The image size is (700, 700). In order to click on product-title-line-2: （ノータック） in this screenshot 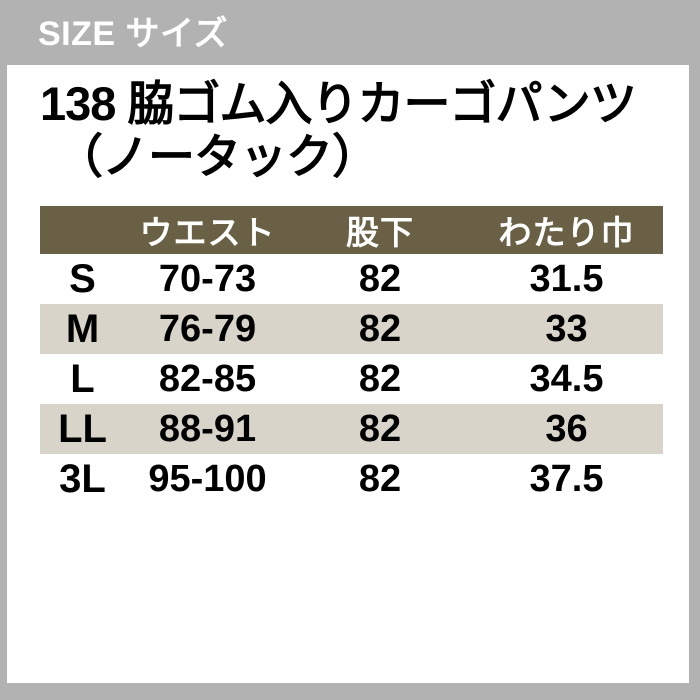, I will do `click(217, 156)`.